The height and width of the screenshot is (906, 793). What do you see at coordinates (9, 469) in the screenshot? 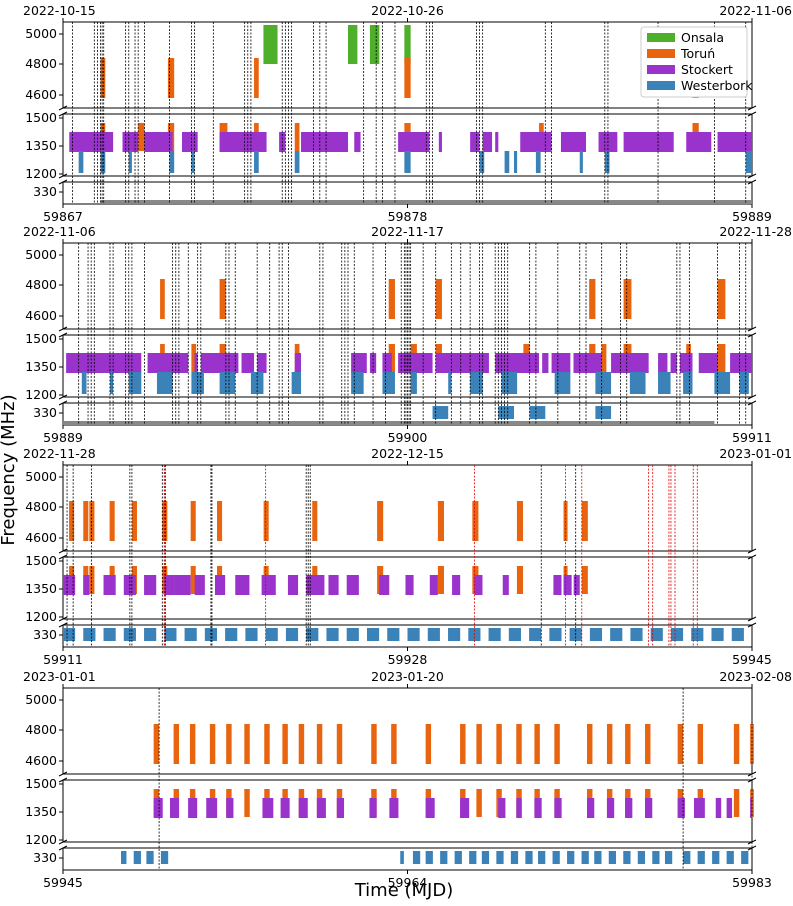
I see `y-axis-label: Frequency (MHz)` at bounding box center [9, 469].